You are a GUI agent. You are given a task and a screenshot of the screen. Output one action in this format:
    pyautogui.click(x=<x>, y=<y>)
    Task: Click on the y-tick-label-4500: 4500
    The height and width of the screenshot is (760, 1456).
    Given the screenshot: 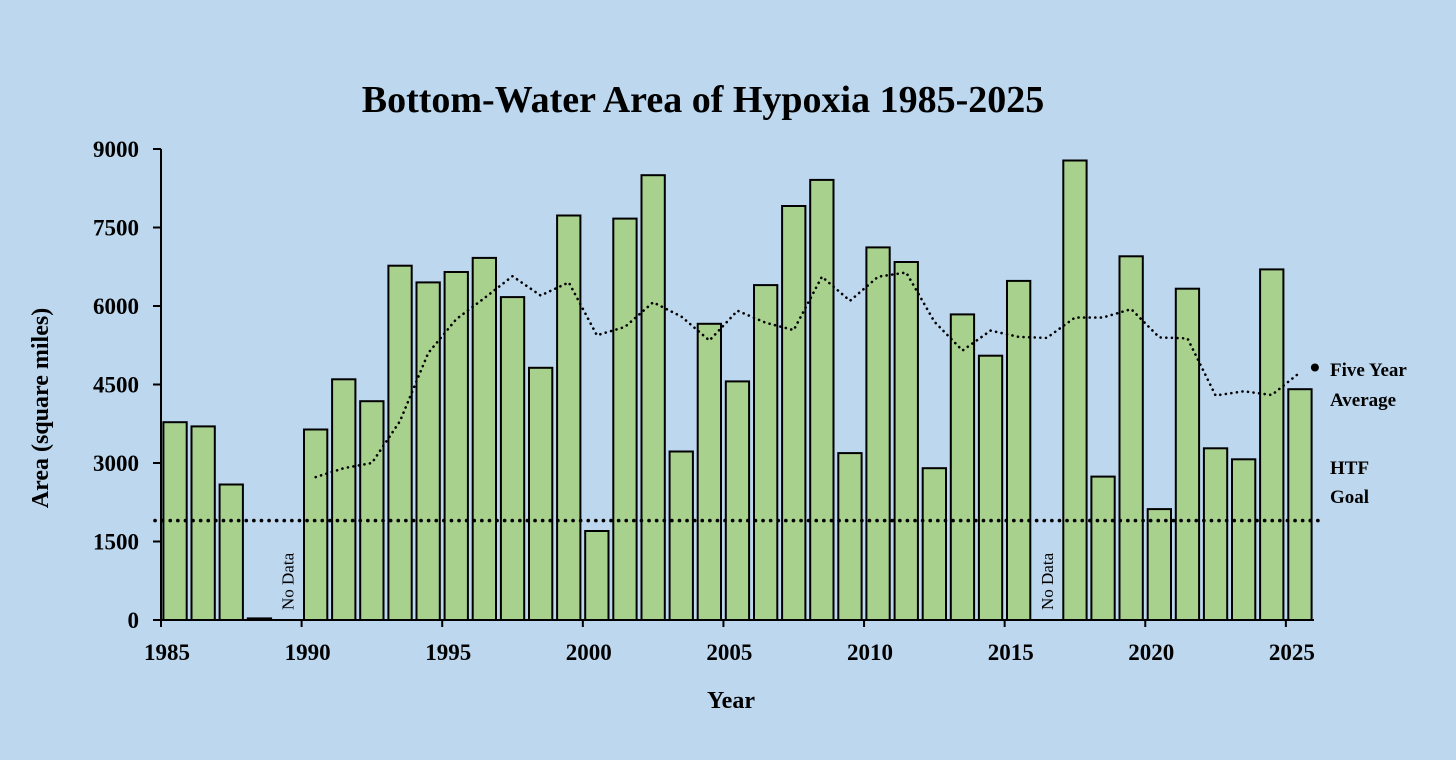 What is the action you would take?
    pyautogui.click(x=116, y=385)
    